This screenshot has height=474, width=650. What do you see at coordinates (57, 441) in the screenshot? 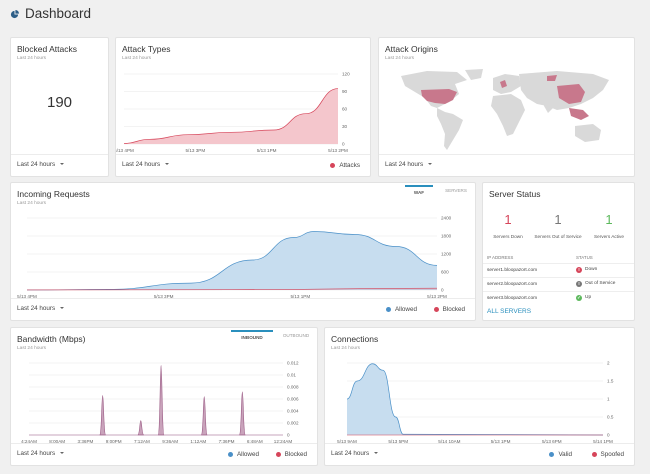
I see `x-tick-label: 8:00AM` at bounding box center [57, 441].